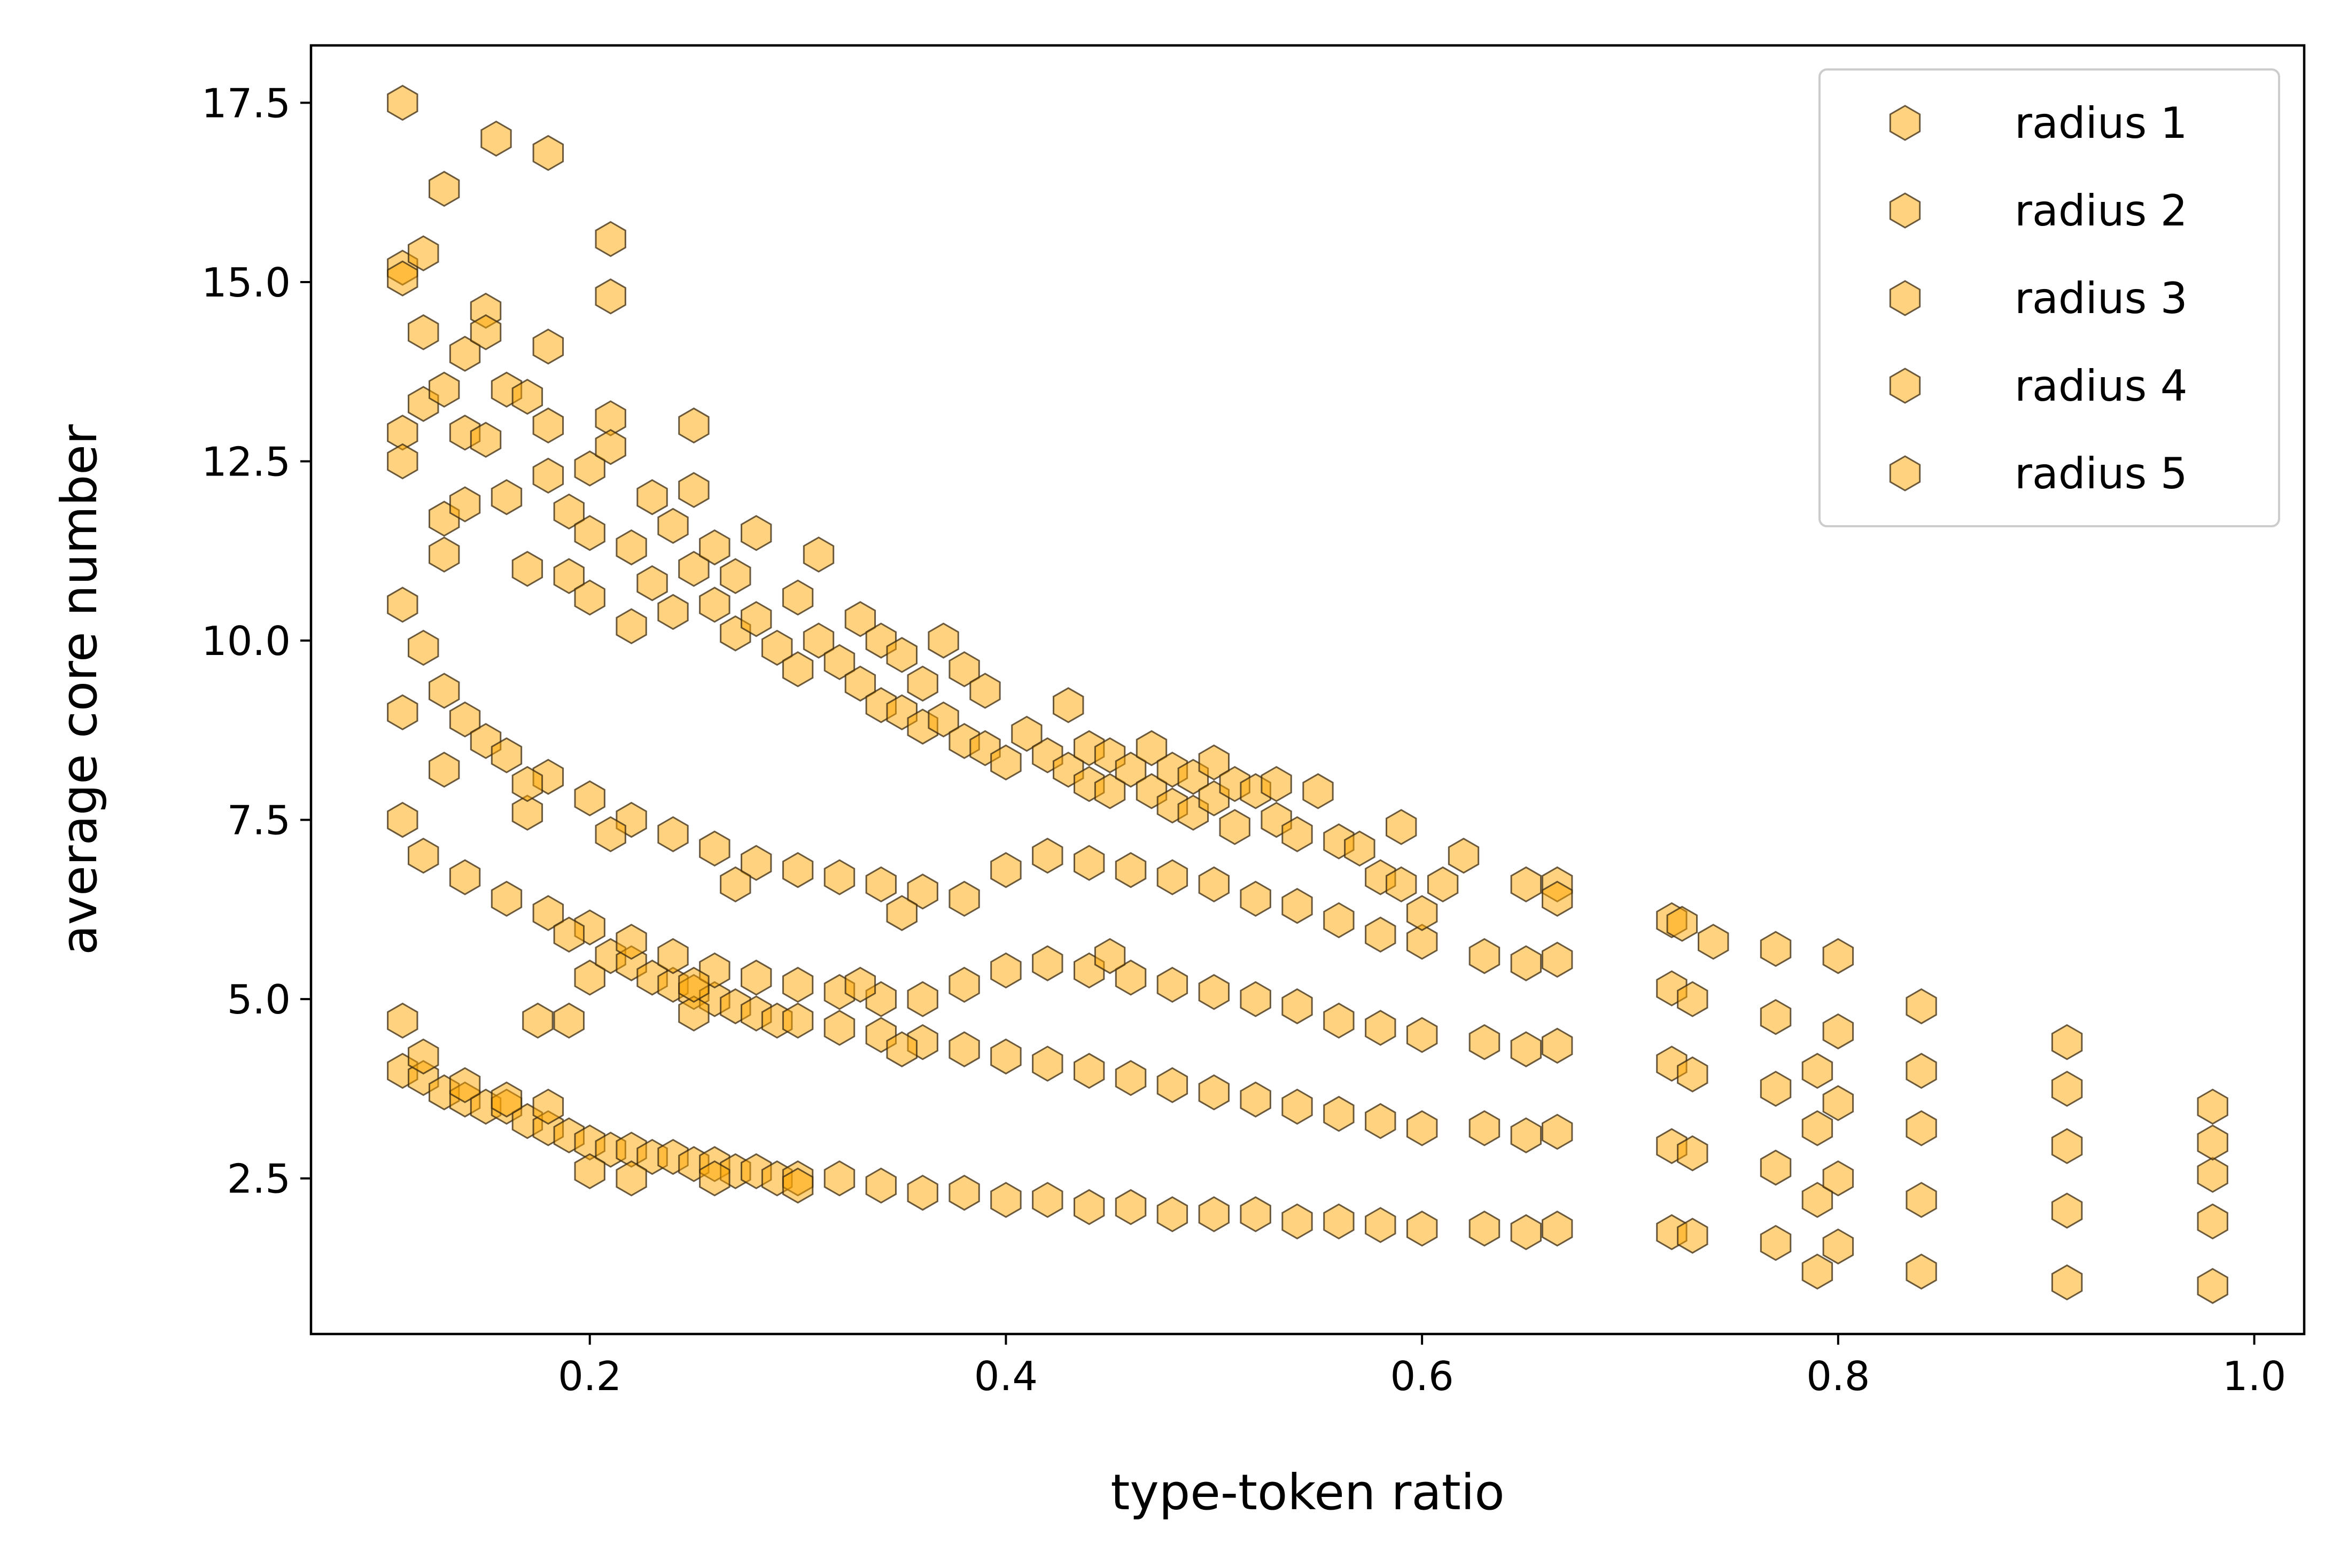  Describe the element at coordinates (2101, 123) in the screenshot. I see `legend-label: radius 1` at that location.